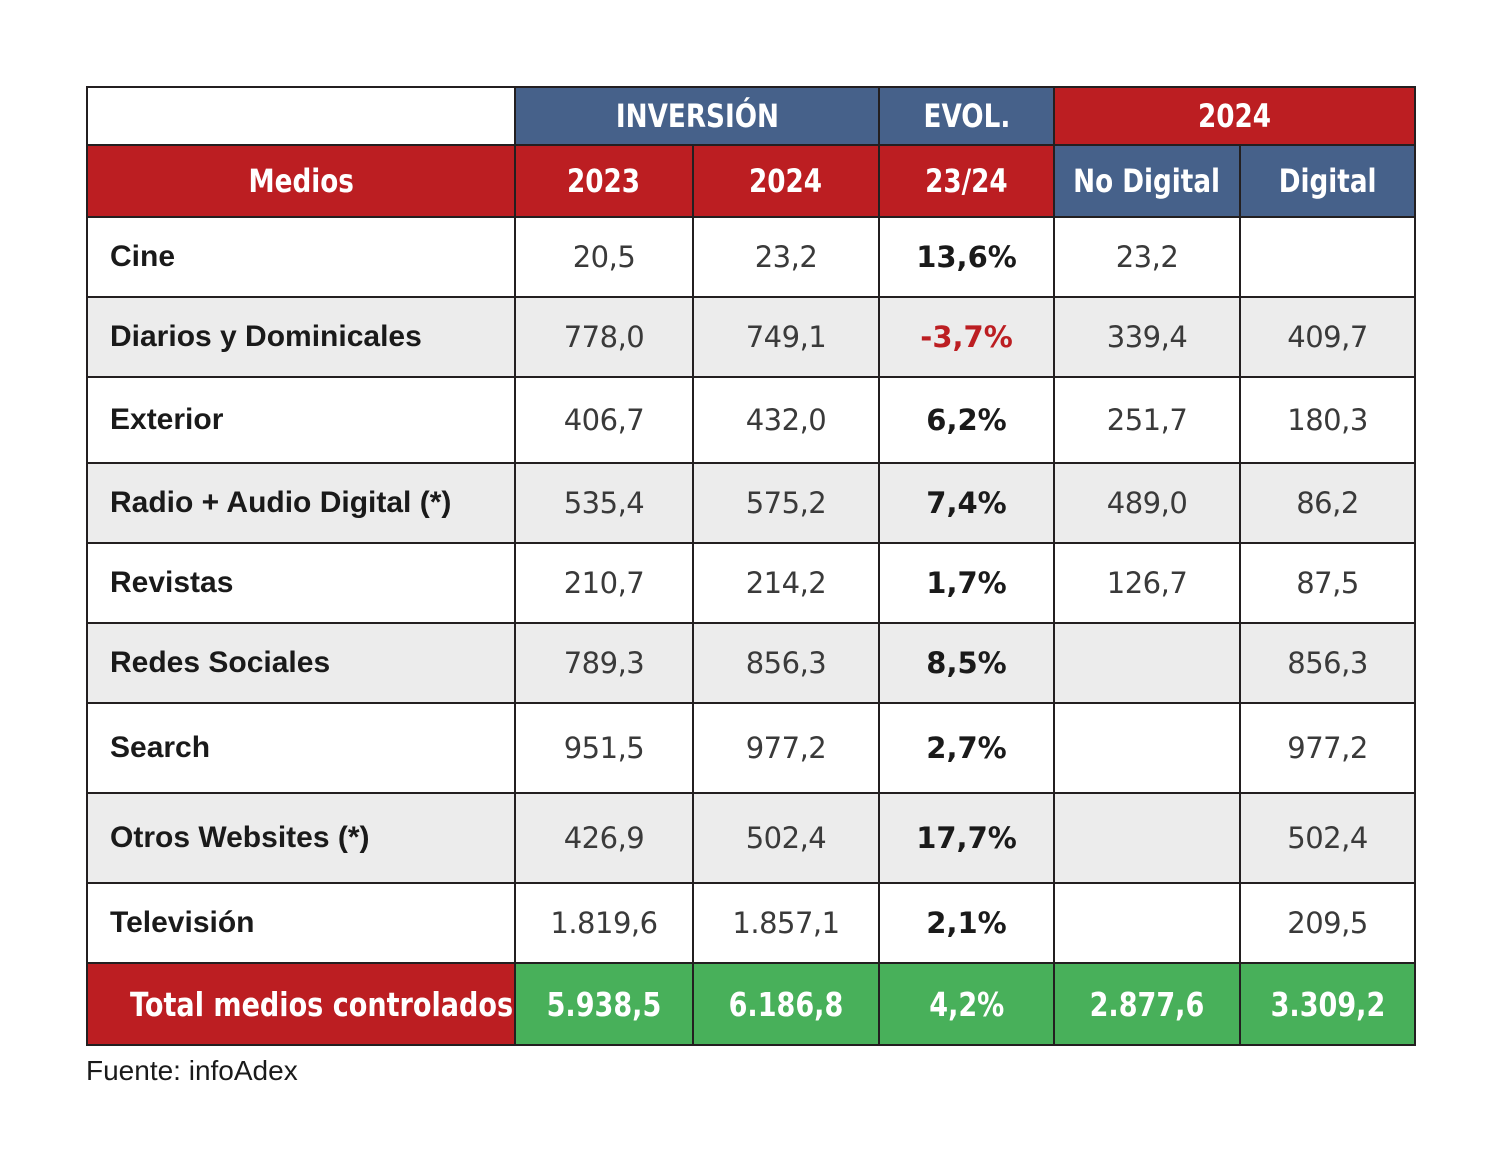 The image size is (1500, 1172). Describe the element at coordinates (1147, 181) in the screenshot. I see `column-header-no-digital: No Digital` at that location.